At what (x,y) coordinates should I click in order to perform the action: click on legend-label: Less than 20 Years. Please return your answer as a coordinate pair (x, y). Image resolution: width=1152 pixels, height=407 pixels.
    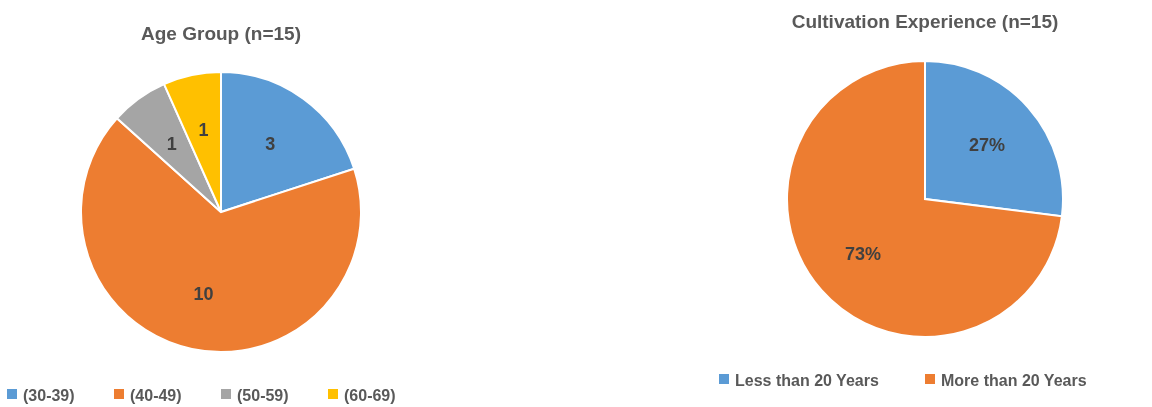
    Looking at the image, I should click on (807, 380).